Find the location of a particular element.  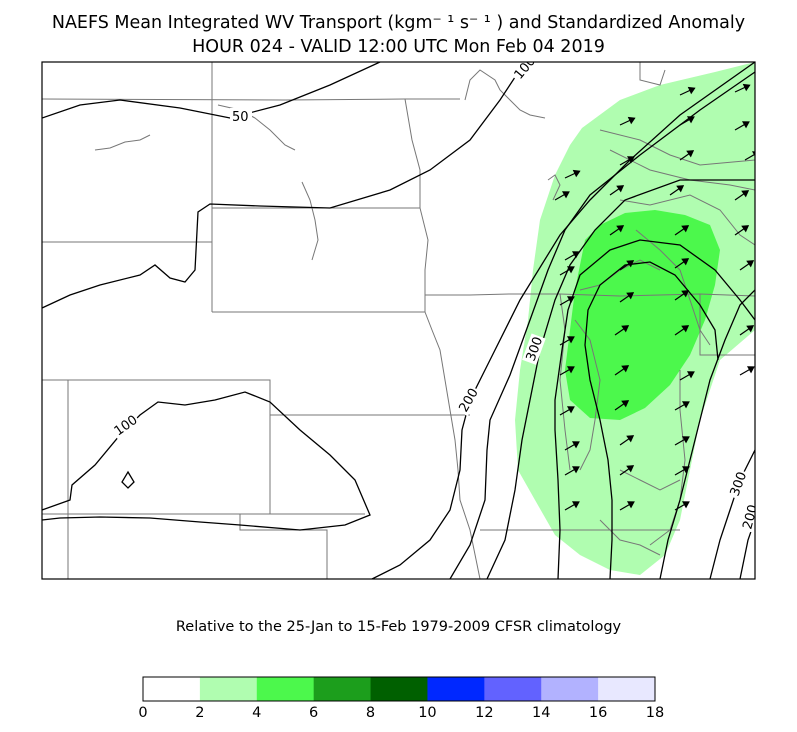

contour-100-small is located at coordinates (128, 479).